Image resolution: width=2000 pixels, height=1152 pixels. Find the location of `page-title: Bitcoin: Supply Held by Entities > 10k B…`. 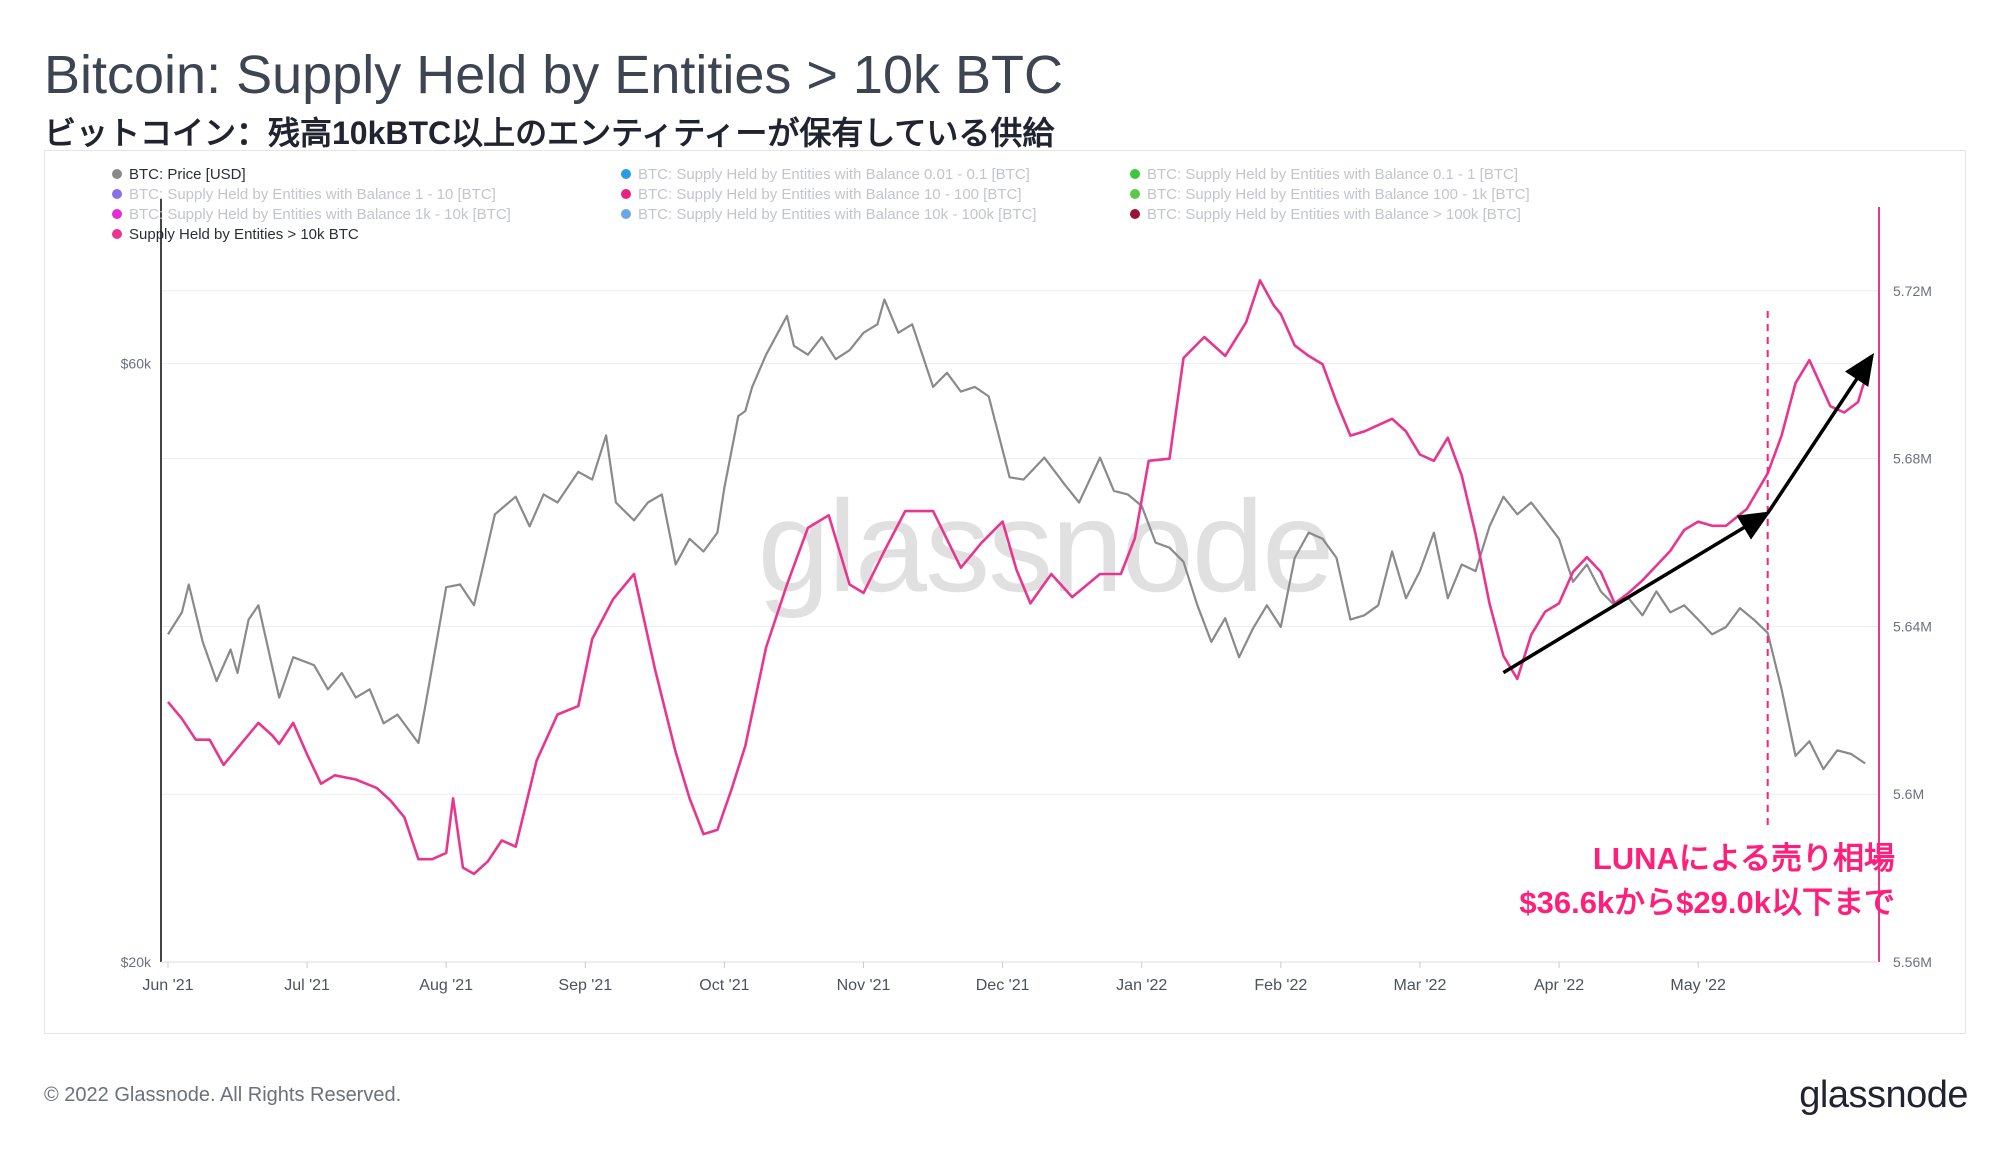

page-title: Bitcoin: Supply Held by Entities > 10k B… is located at coordinates (553, 75).